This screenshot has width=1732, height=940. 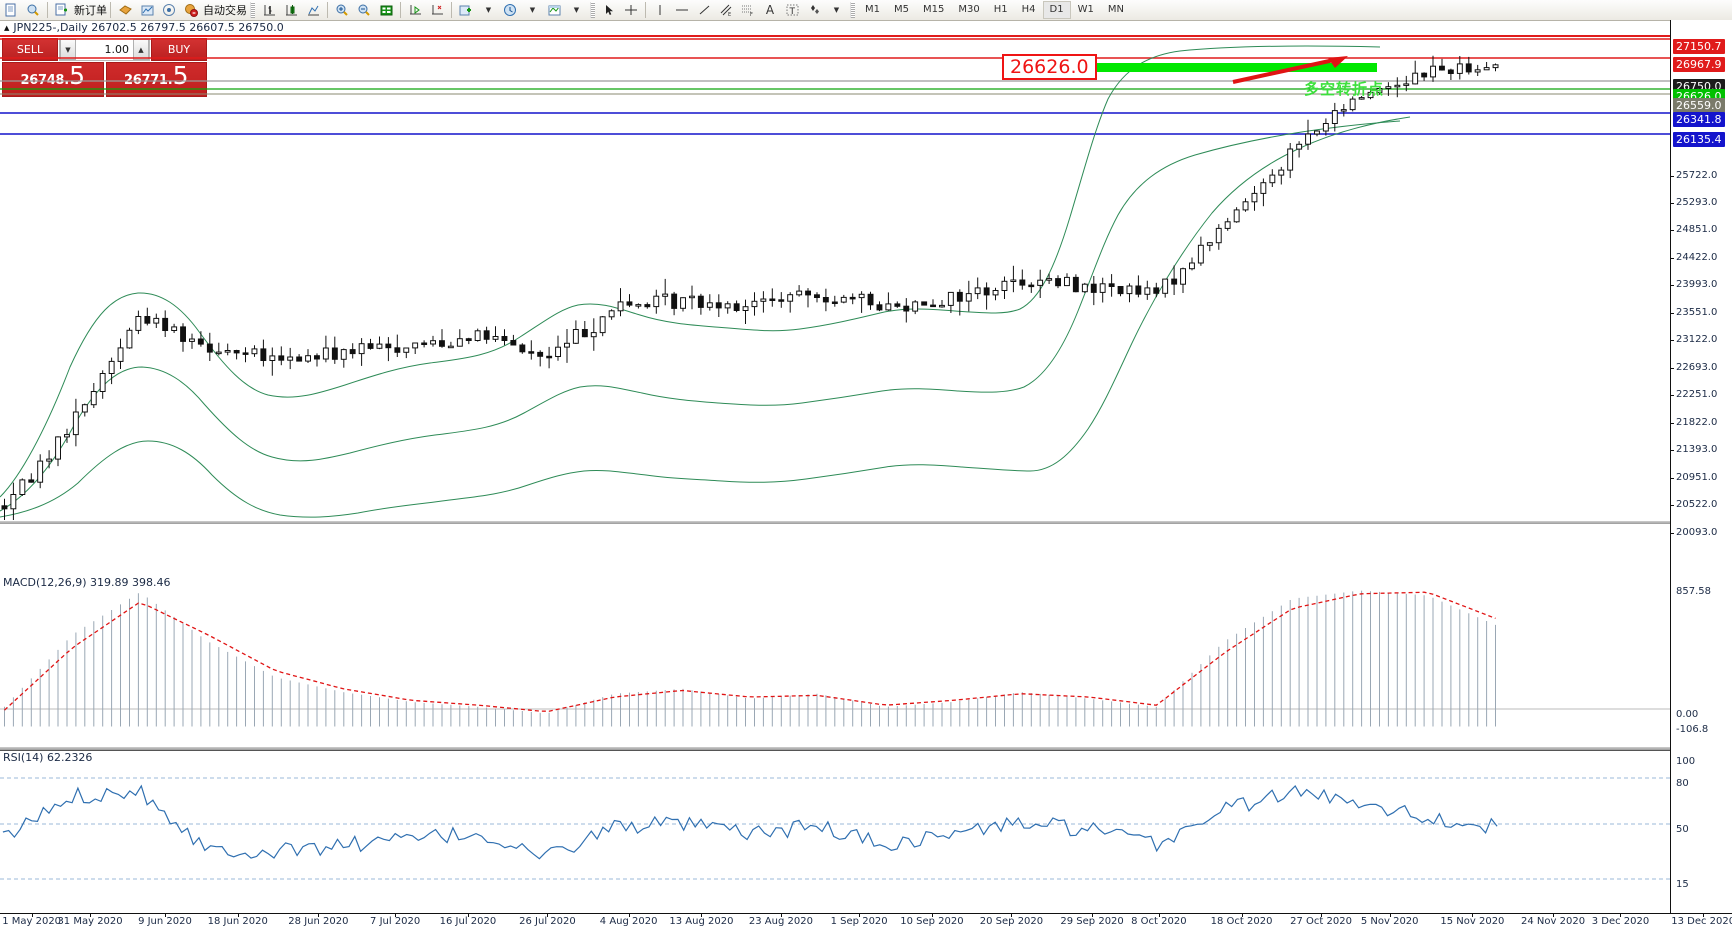 I want to click on timeframe-m5: M5, so click(x=901, y=9).